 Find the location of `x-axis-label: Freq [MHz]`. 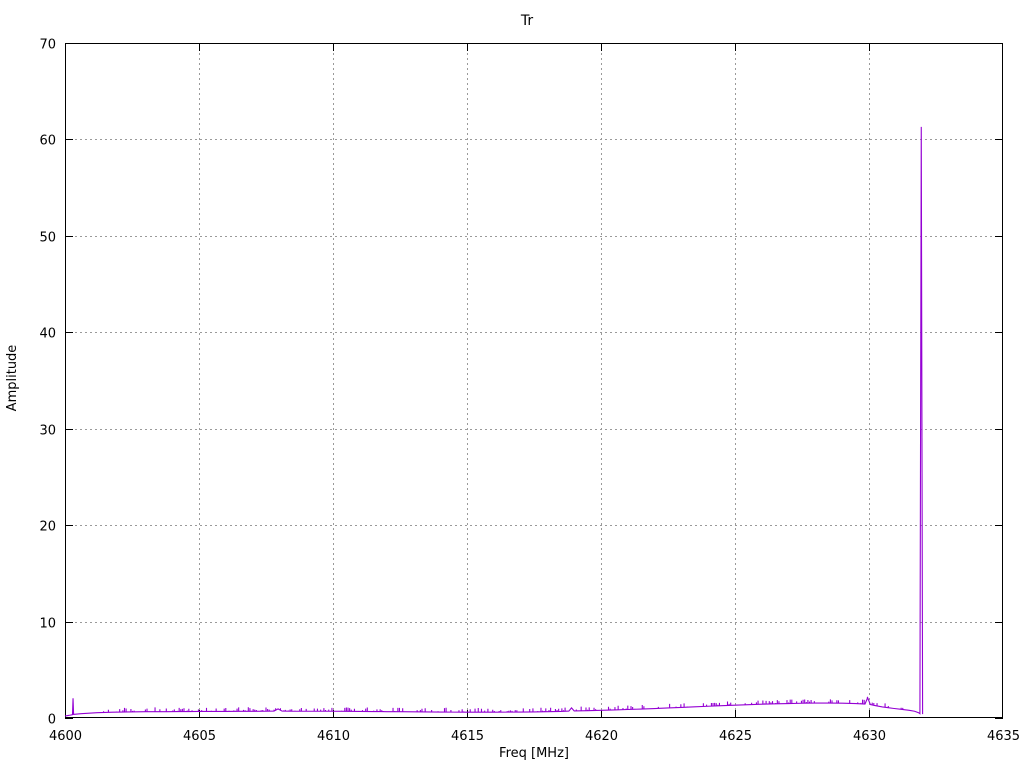

x-axis-label: Freq [MHz] is located at coordinates (534, 753).